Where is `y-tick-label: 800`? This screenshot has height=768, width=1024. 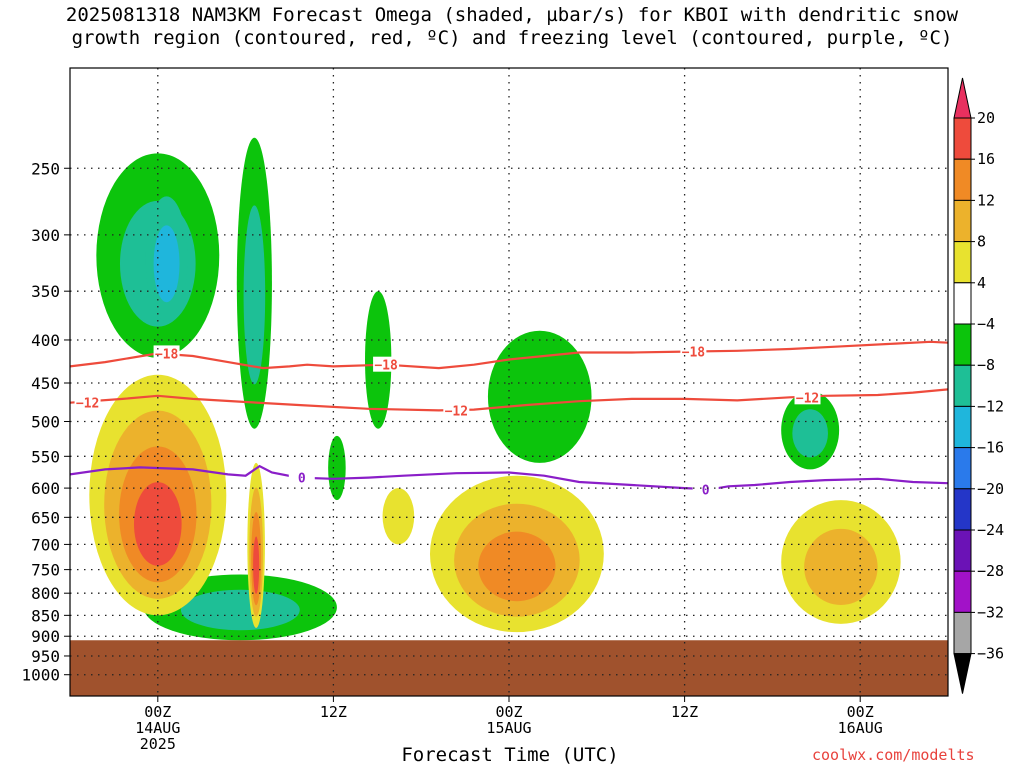
y-tick-label: 800 is located at coordinates (45, 593).